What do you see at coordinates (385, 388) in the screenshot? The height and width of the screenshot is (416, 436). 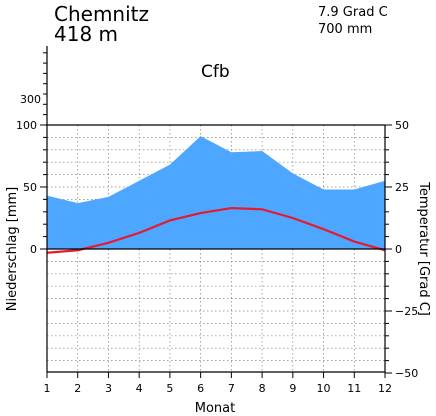 I see `x-tick-label: 12` at bounding box center [385, 388].